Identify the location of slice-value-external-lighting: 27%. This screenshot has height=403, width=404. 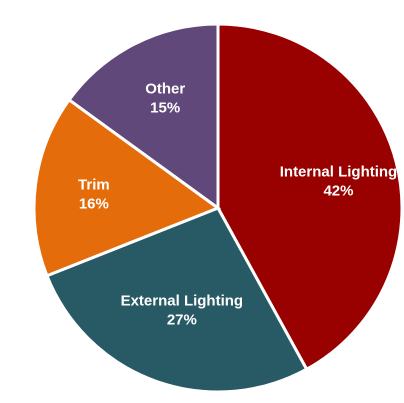
(182, 319).